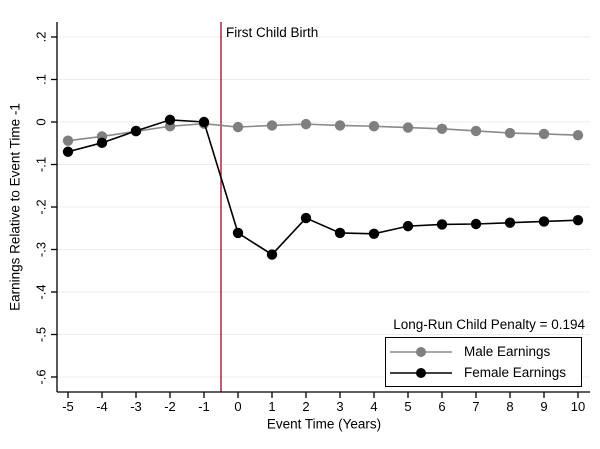 The width and height of the screenshot is (600, 449). I want to click on legend-label-male: Male Earnings, so click(507, 351).